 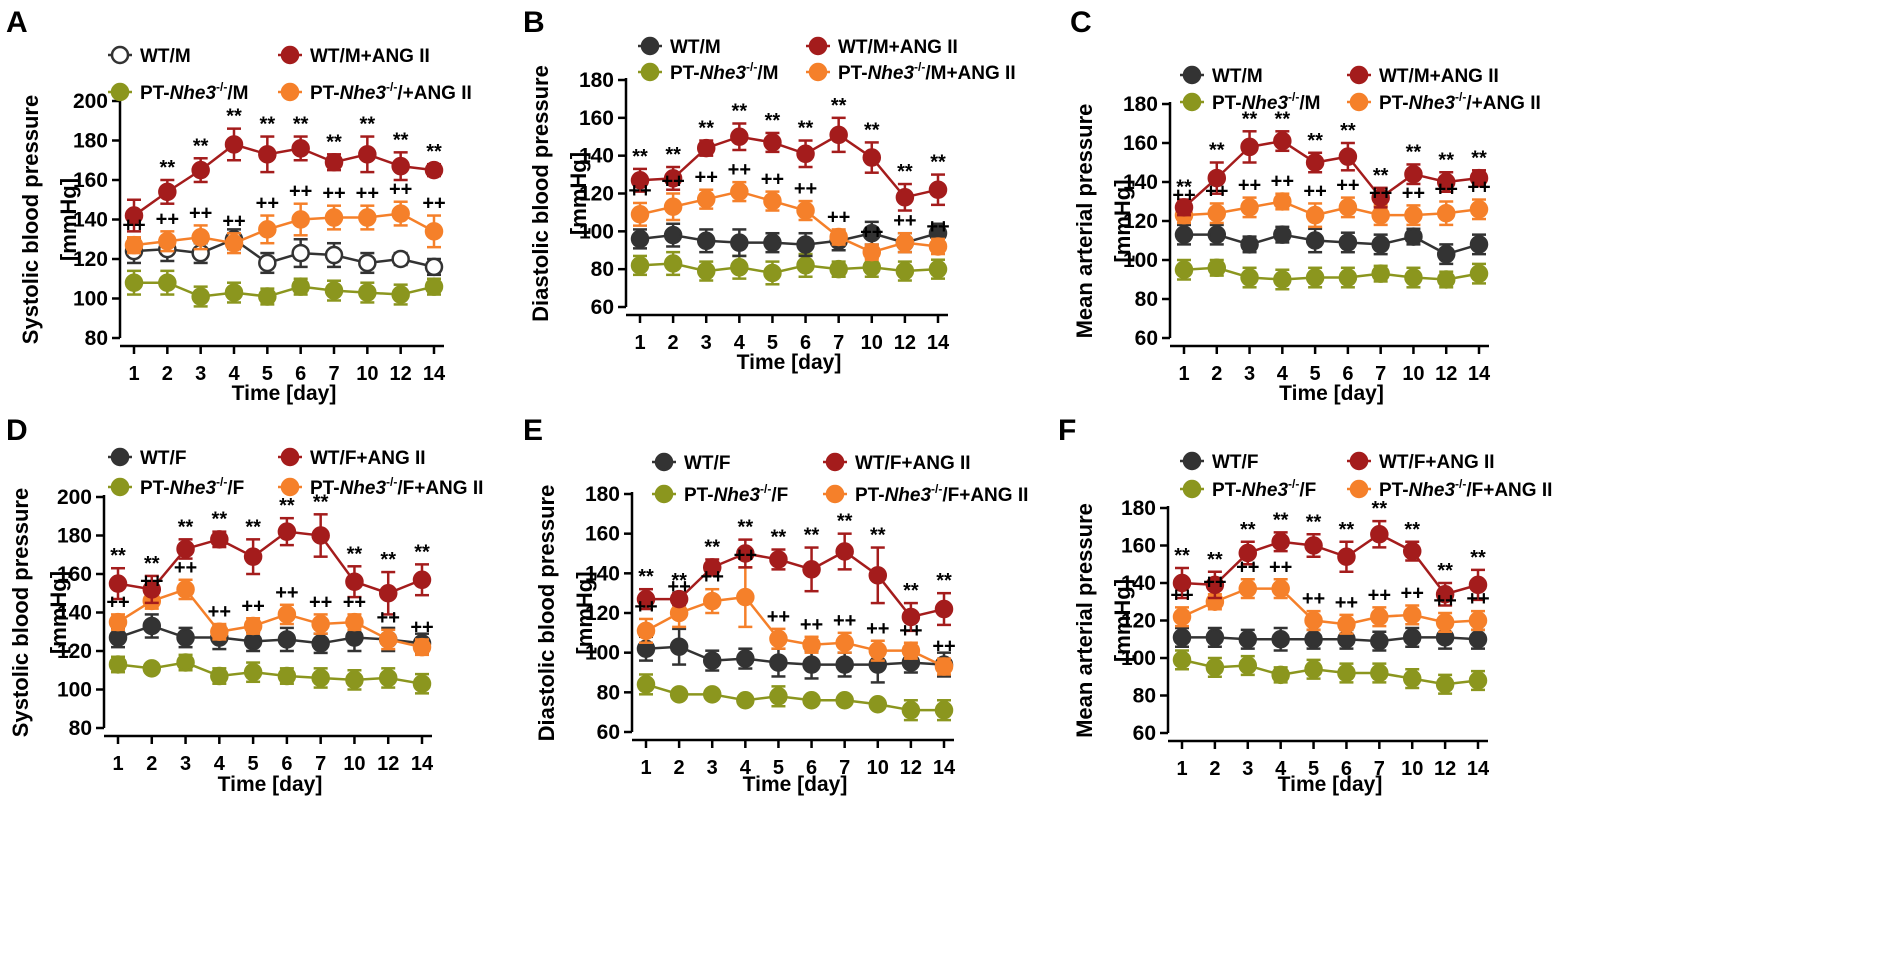 I want to click on legend-item: PT-Nhe3-/-/+ANG II, so click(x=375, y=92).